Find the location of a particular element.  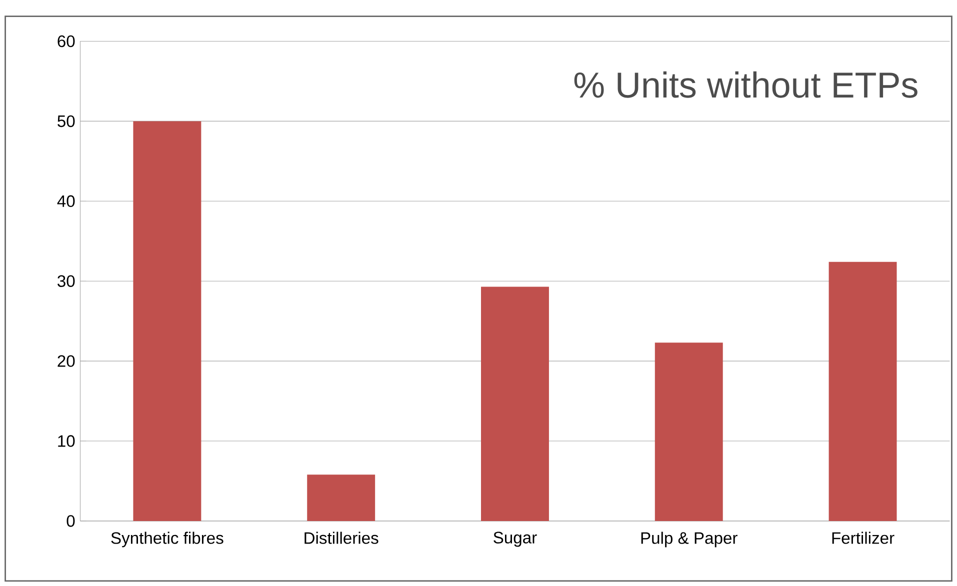

y-tick-label: 50 is located at coordinates (66, 121).